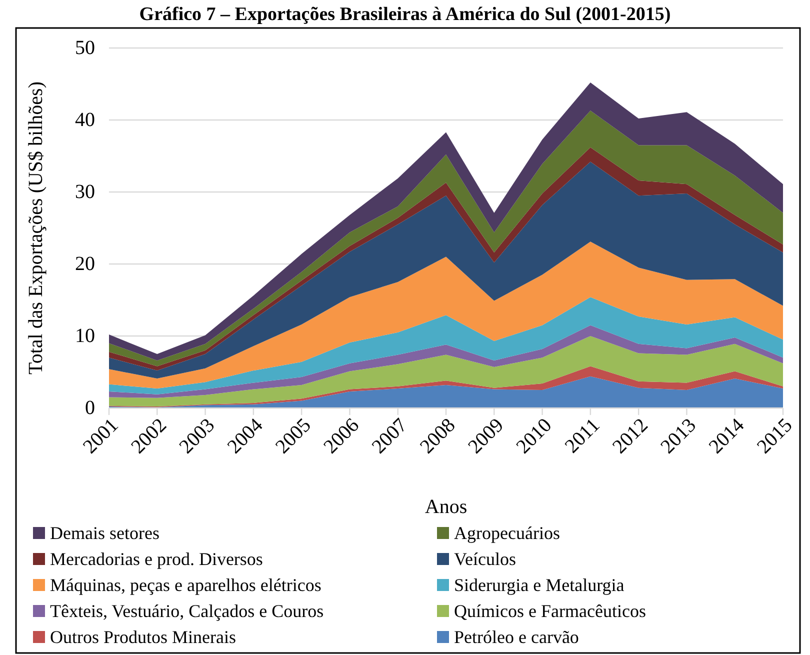 The image size is (810, 655). What do you see at coordinates (90, 408) in the screenshot?
I see `y-tick-label: 0` at bounding box center [90, 408].